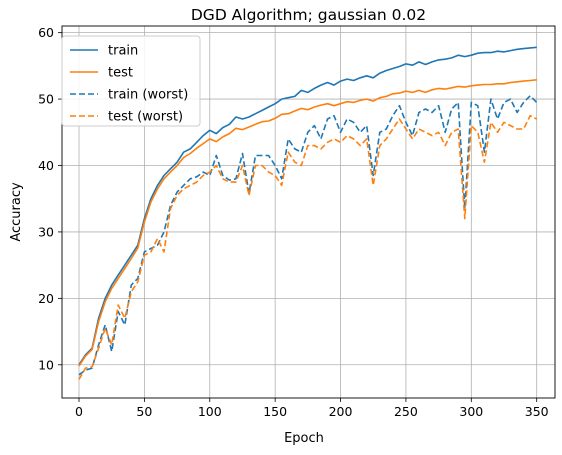 Image resolution: width=562 pixels, height=455 pixels. I want to click on x-tick-label: 0, so click(79, 411).